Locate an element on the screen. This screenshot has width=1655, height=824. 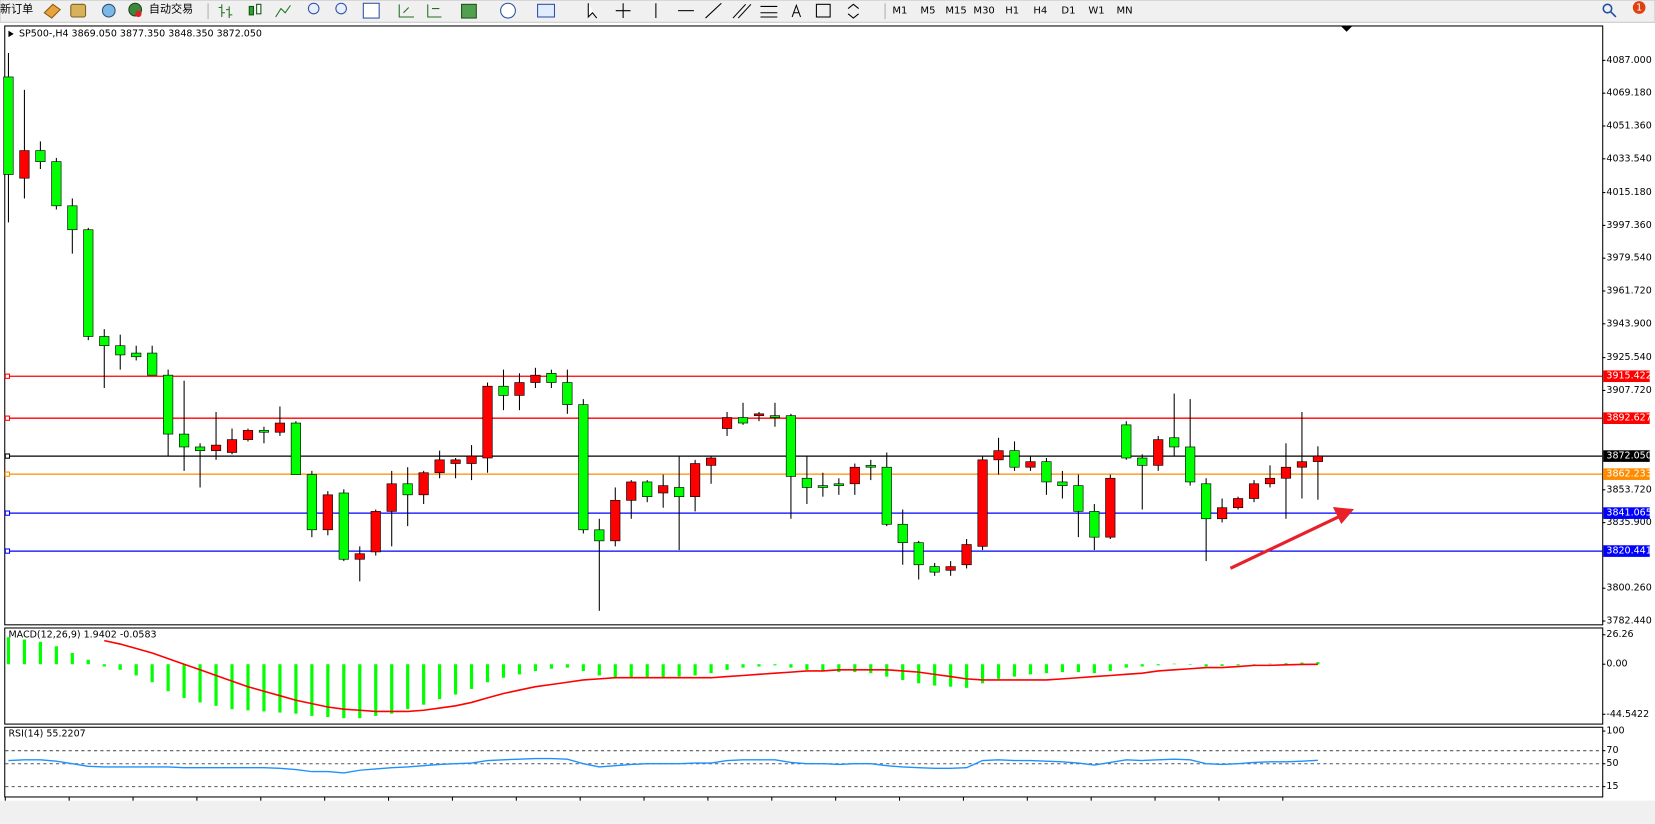
timeframe-button: MN is located at coordinates (1125, 11).